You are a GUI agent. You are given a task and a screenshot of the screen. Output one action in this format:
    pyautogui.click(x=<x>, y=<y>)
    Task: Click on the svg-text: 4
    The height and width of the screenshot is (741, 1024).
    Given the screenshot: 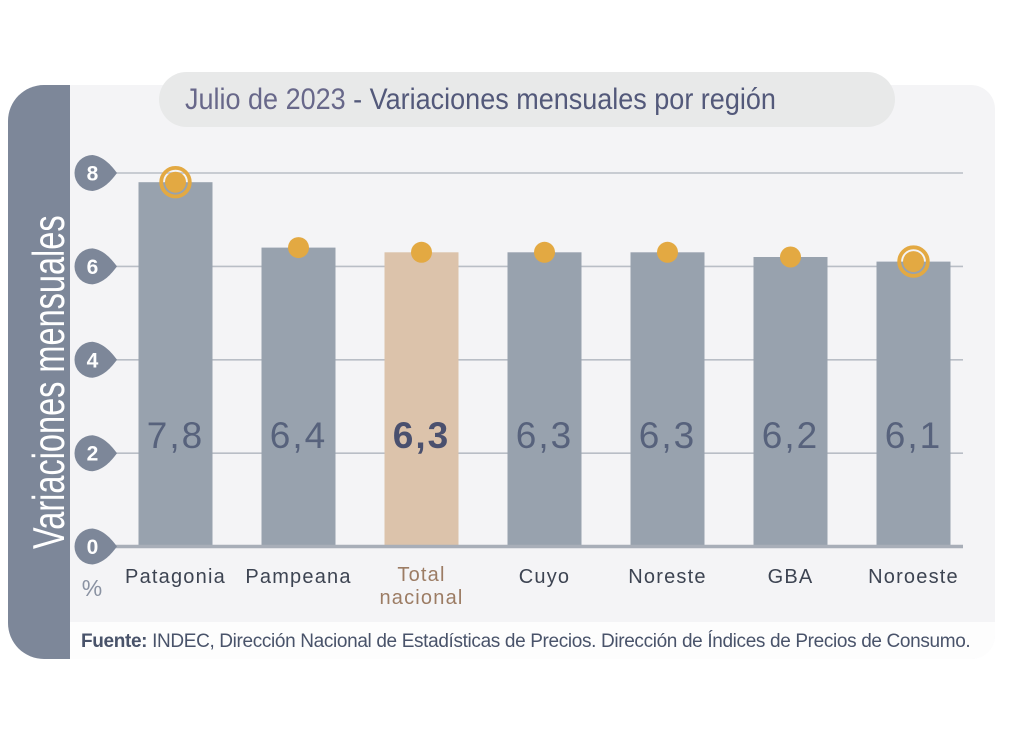 What is the action you would take?
    pyautogui.click(x=93, y=360)
    